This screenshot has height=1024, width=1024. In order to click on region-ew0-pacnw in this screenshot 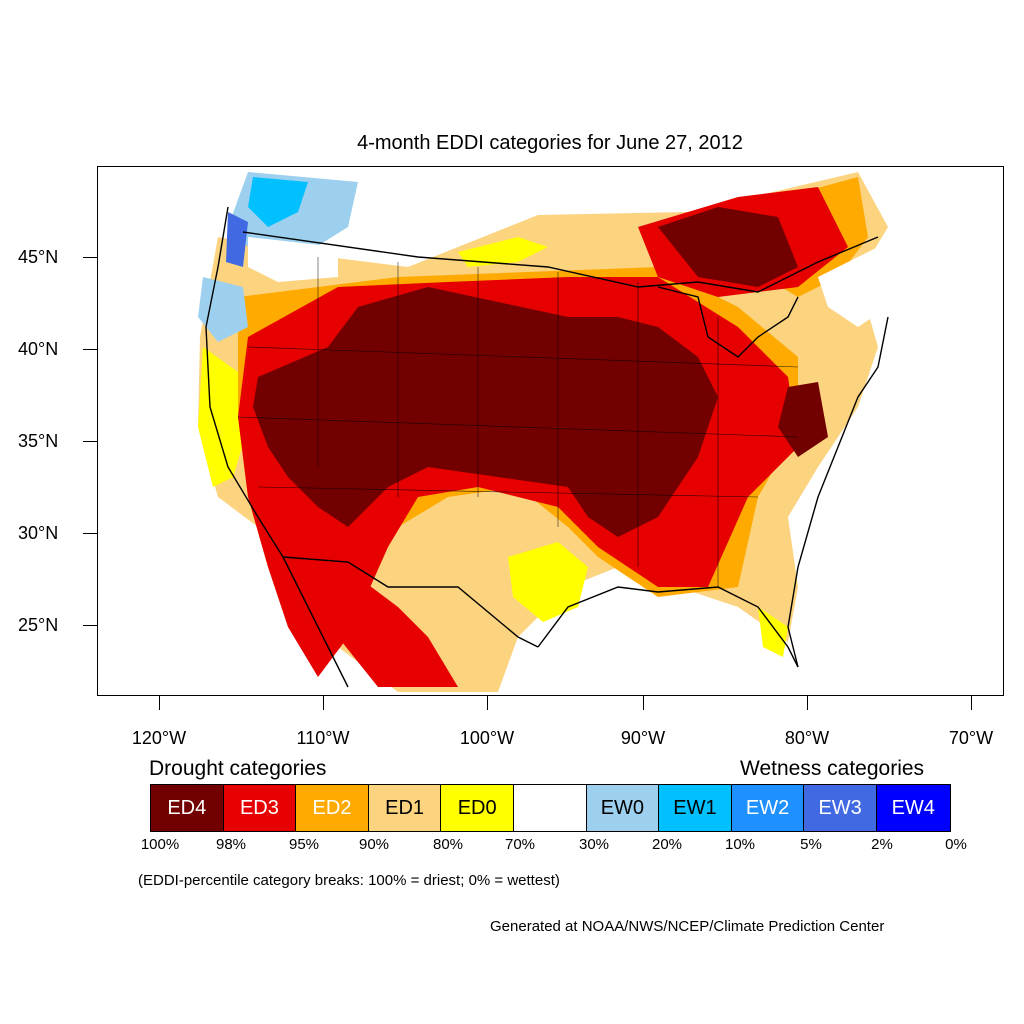, I will do `click(223, 309)`.